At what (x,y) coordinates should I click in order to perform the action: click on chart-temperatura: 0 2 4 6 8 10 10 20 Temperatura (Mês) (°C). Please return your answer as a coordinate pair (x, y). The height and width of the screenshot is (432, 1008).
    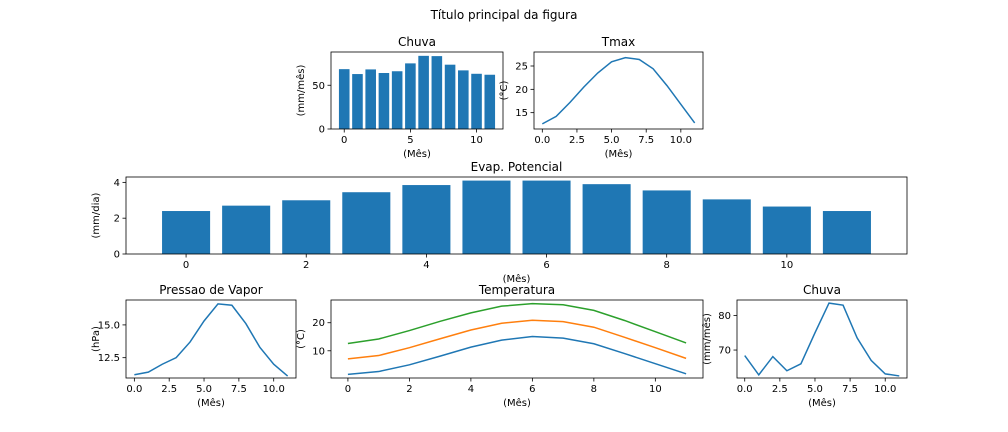
    Looking at the image, I should click on (500, 346).